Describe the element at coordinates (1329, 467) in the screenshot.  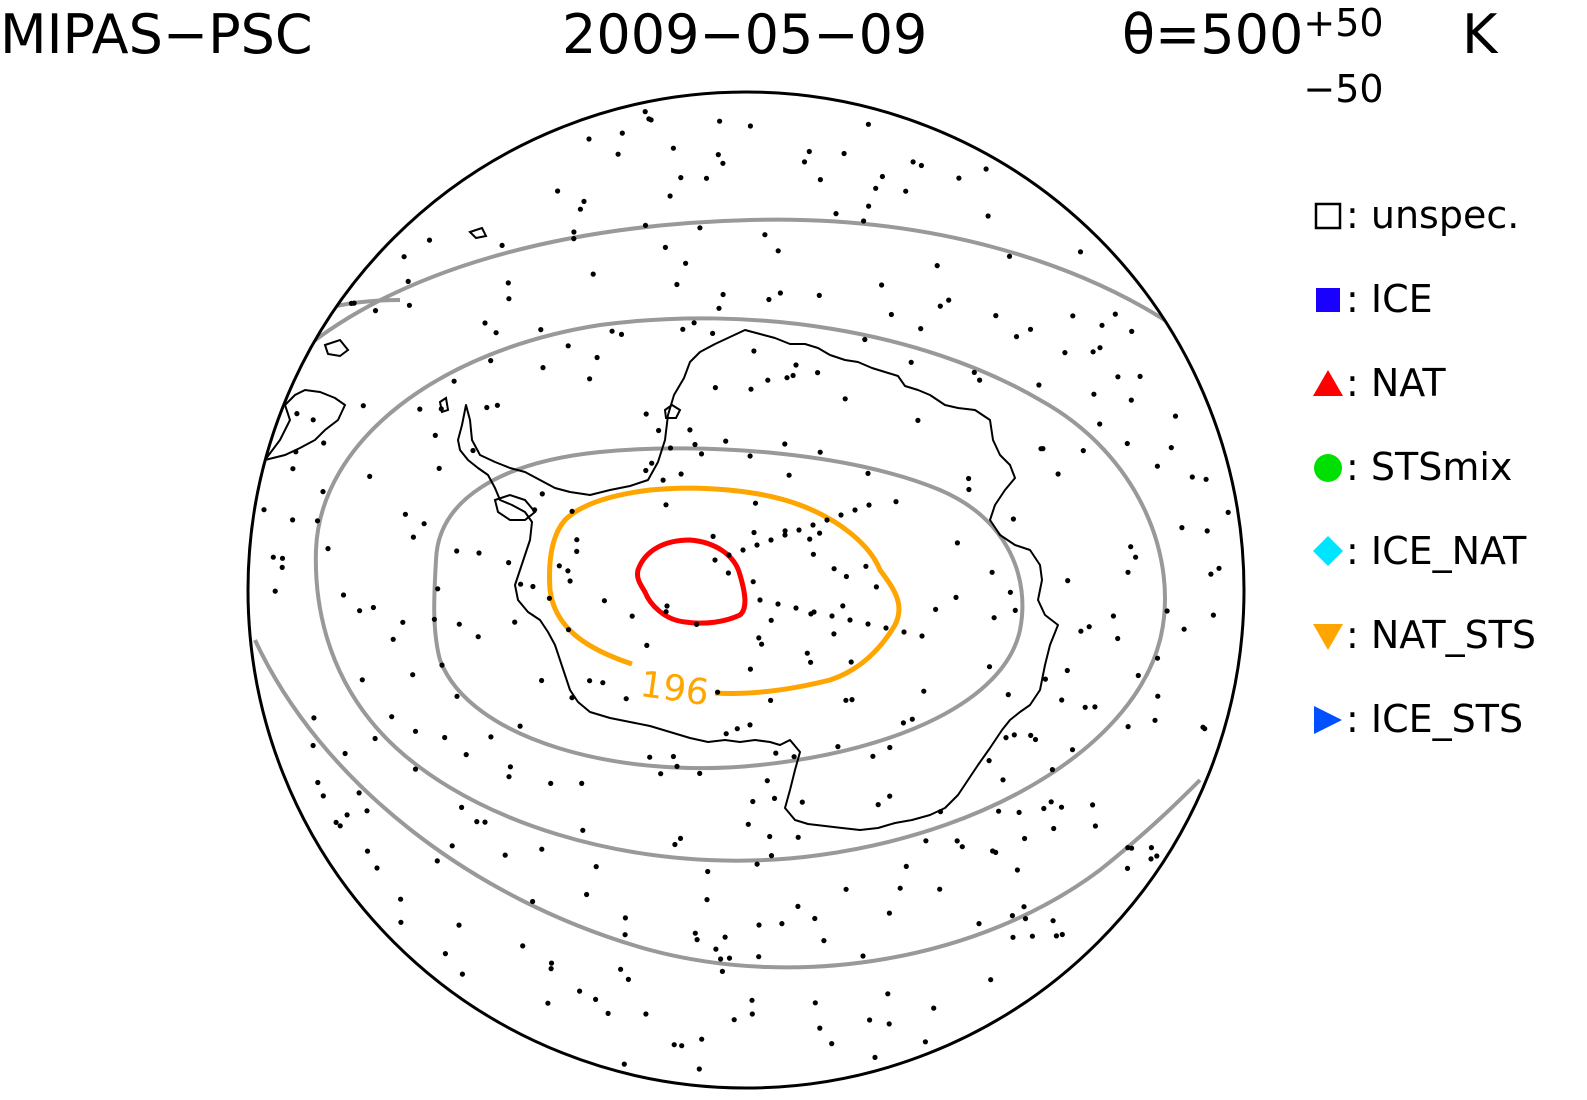
I see `circle-icon` at that location.